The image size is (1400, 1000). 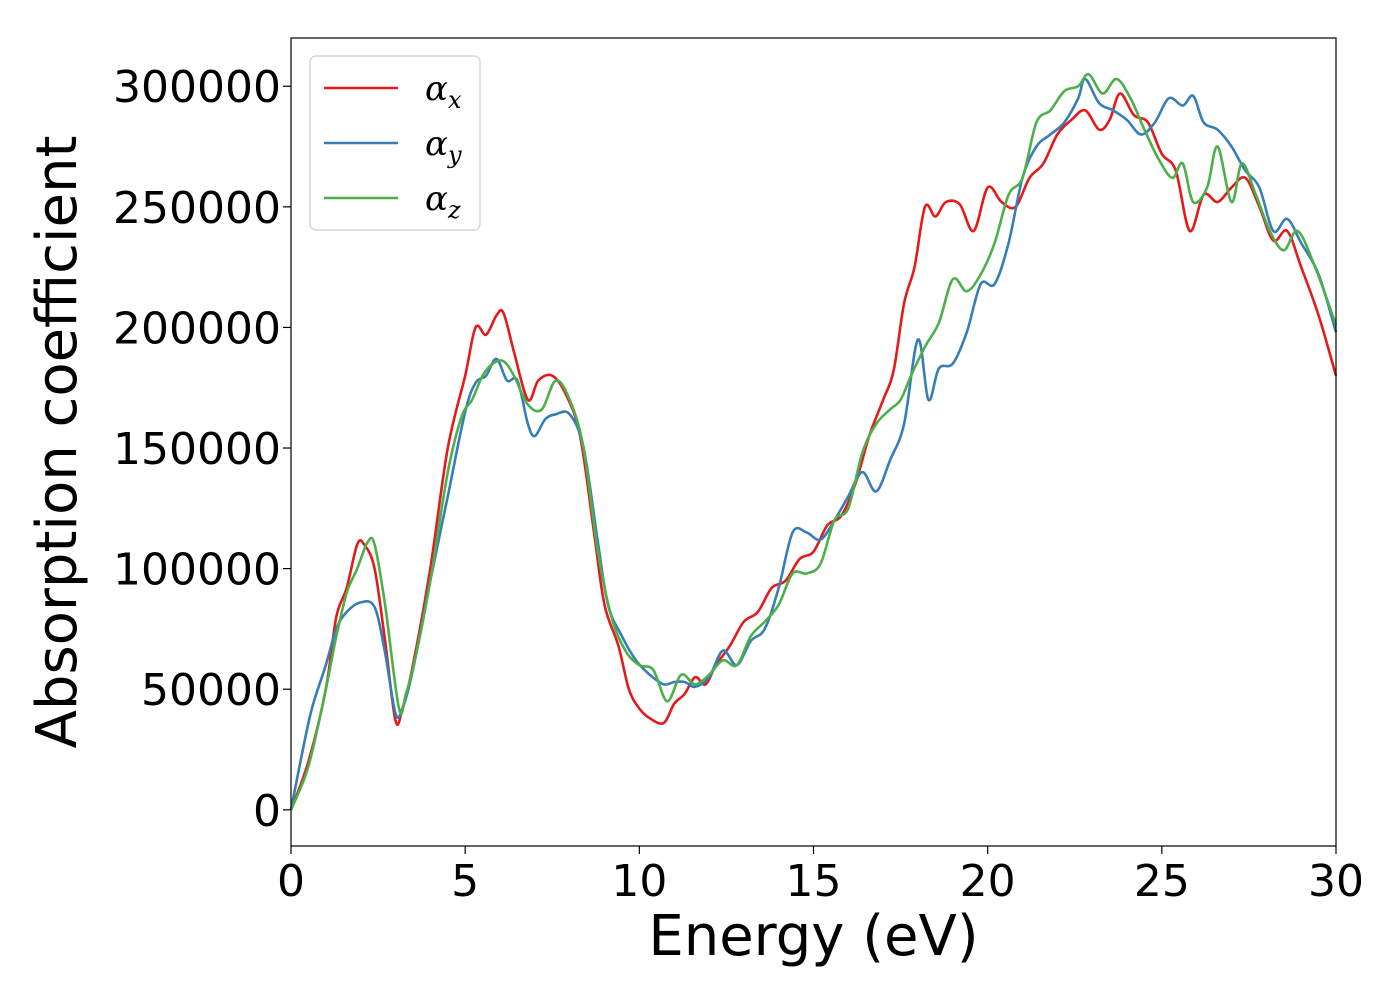 What do you see at coordinates (291, 881) in the screenshot?
I see `x-tick-label: 0` at bounding box center [291, 881].